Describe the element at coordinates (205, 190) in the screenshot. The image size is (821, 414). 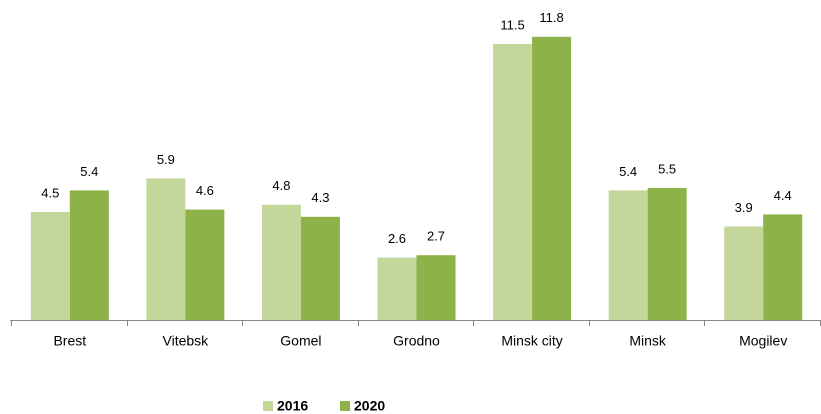
I see `value-label: 4.6` at that location.